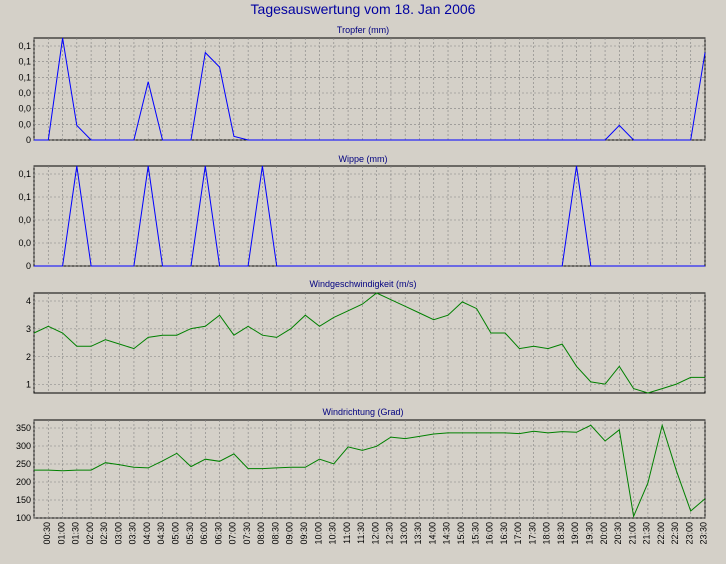 Image resolution: width=726 pixels, height=564 pixels. Describe the element at coordinates (390, 533) in the screenshot. I see `x-tick-label: 12:30` at that location.